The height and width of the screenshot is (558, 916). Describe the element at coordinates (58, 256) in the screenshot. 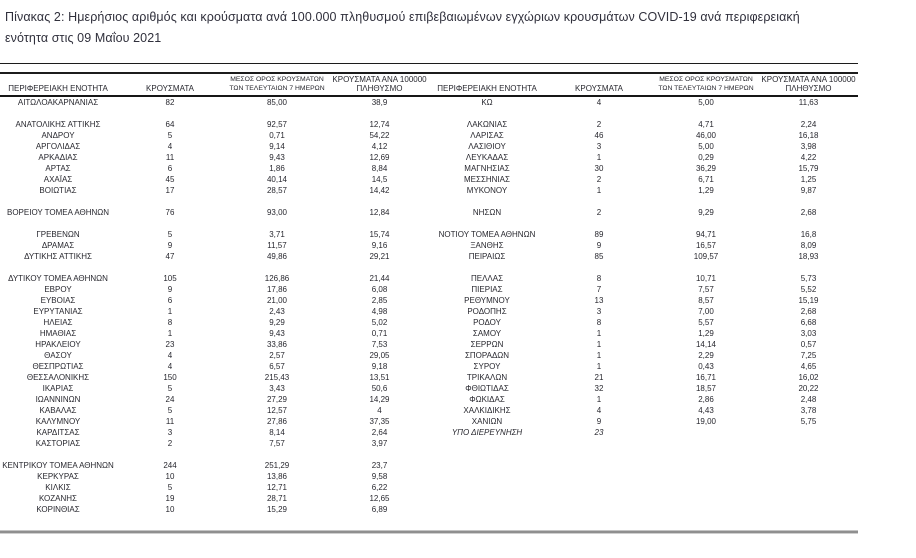

I see `cell-region: ΔΥΤΙΚΗΣ ΑΤΤΙΚΗΣ` at that location.